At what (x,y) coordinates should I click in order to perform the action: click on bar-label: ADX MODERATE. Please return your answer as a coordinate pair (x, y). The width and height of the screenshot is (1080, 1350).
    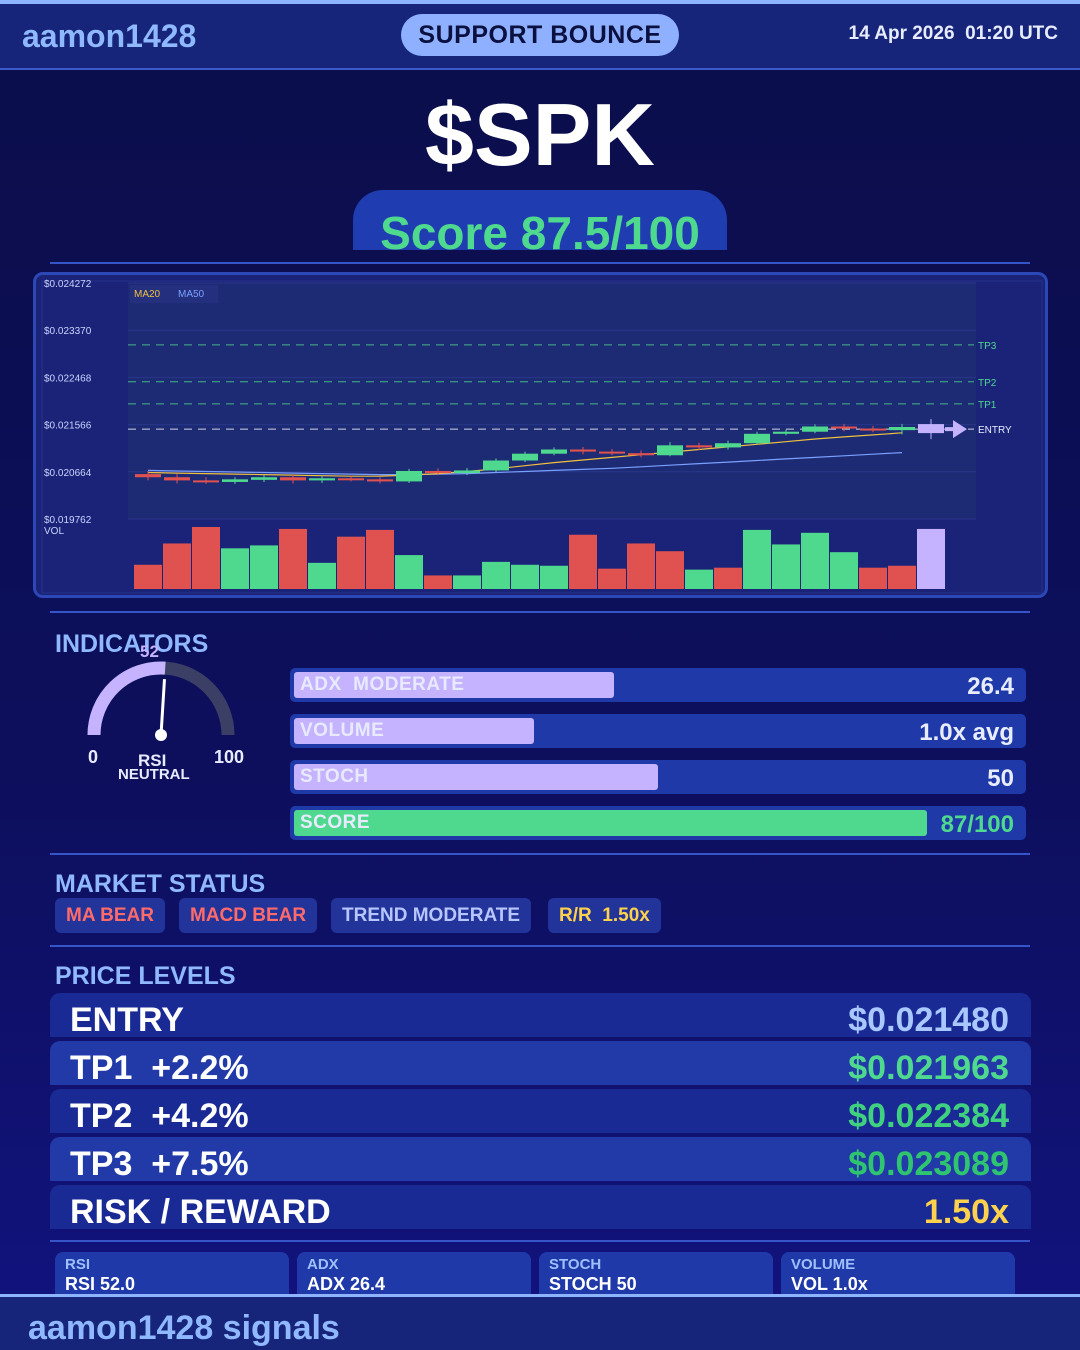
    Looking at the image, I should click on (382, 684).